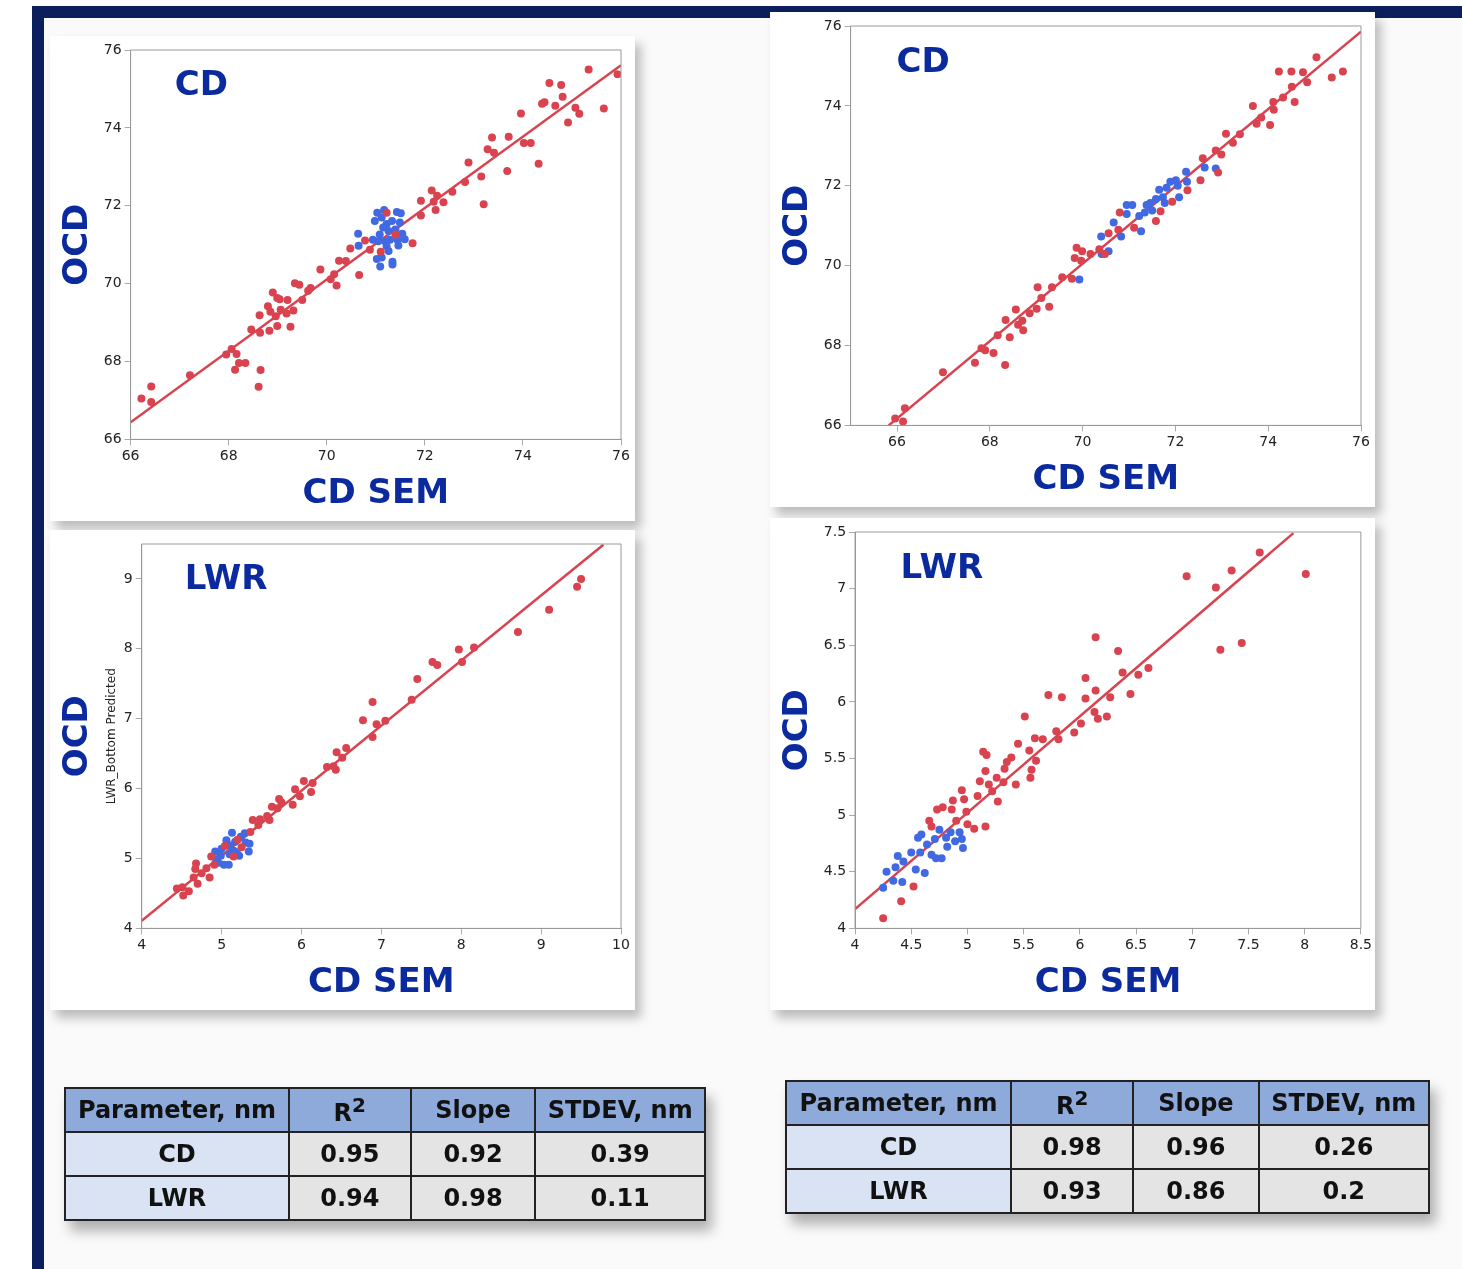 This screenshot has height=1269, width=1462. I want to click on x-tick-label: 10, so click(621, 944).